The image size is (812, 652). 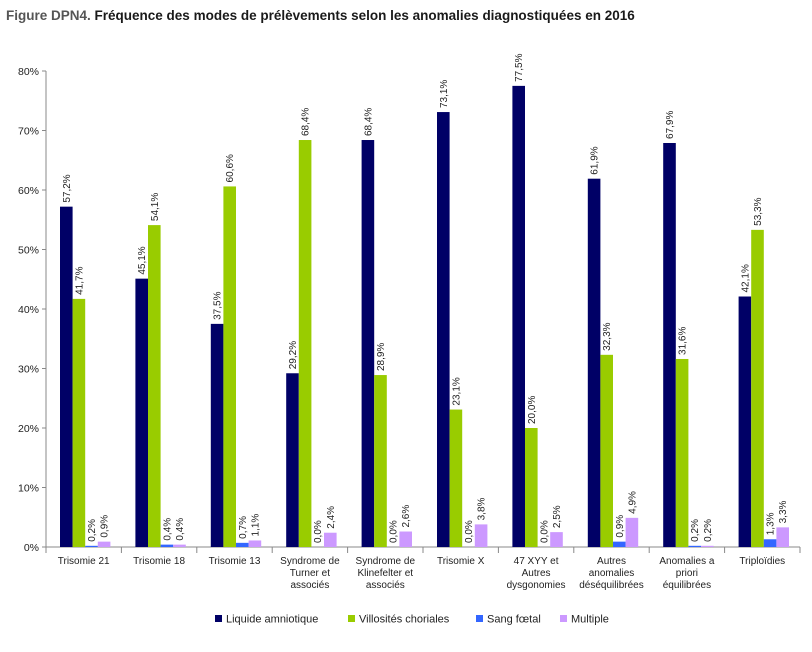 What do you see at coordinates (331, 517) in the screenshot?
I see `data-label: 2,4%` at bounding box center [331, 517].